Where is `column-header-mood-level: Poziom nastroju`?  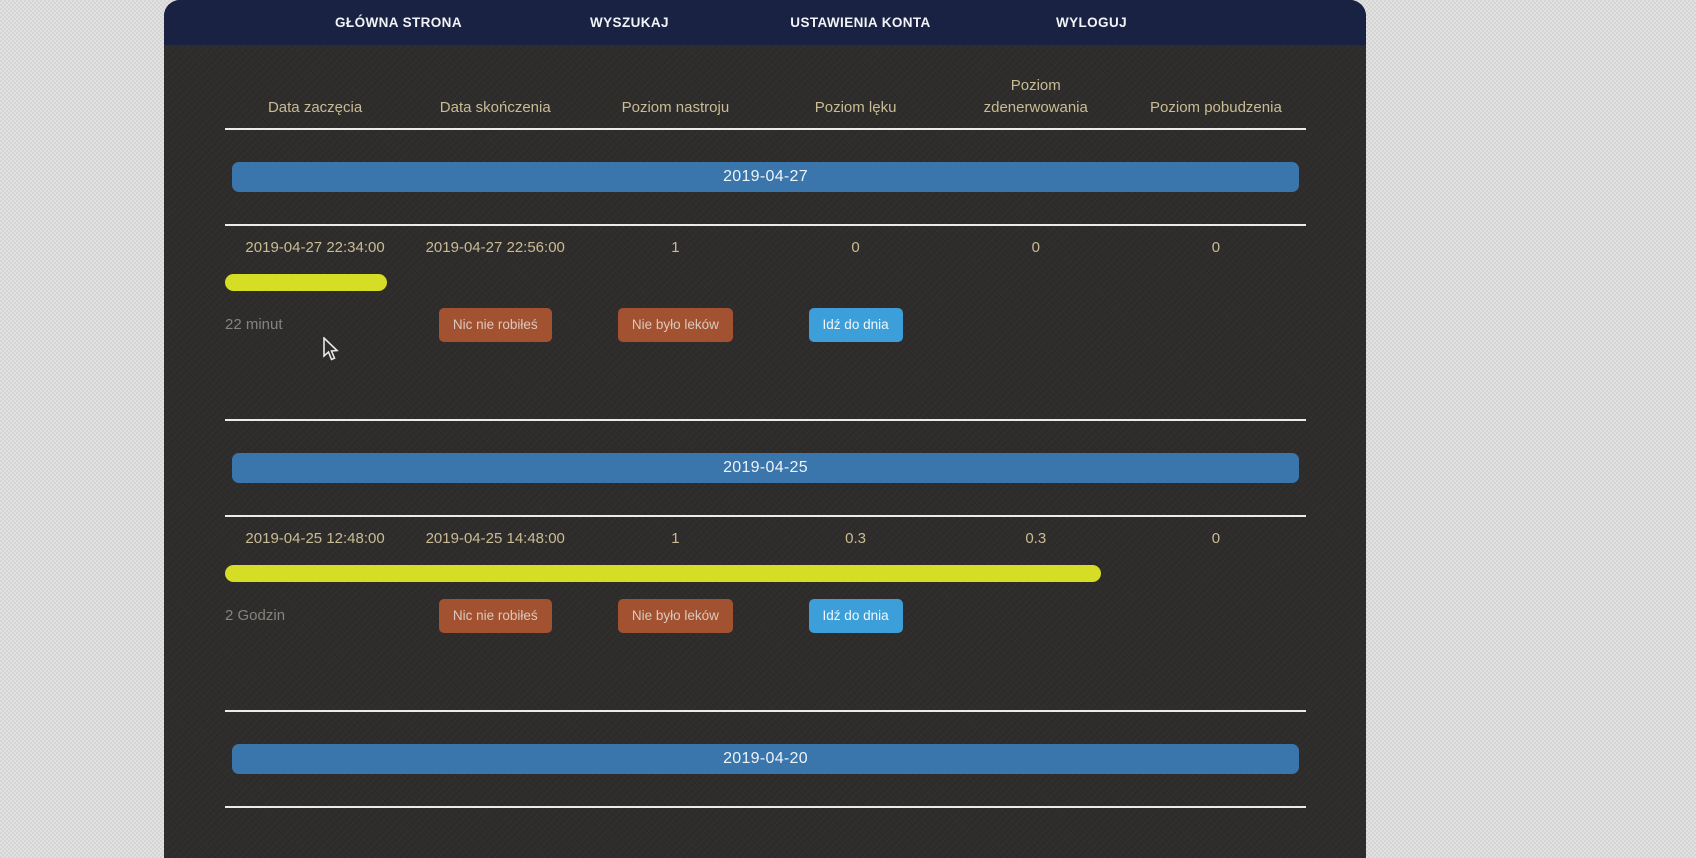 column-header-mood-level: Poziom nastroju is located at coordinates (675, 107).